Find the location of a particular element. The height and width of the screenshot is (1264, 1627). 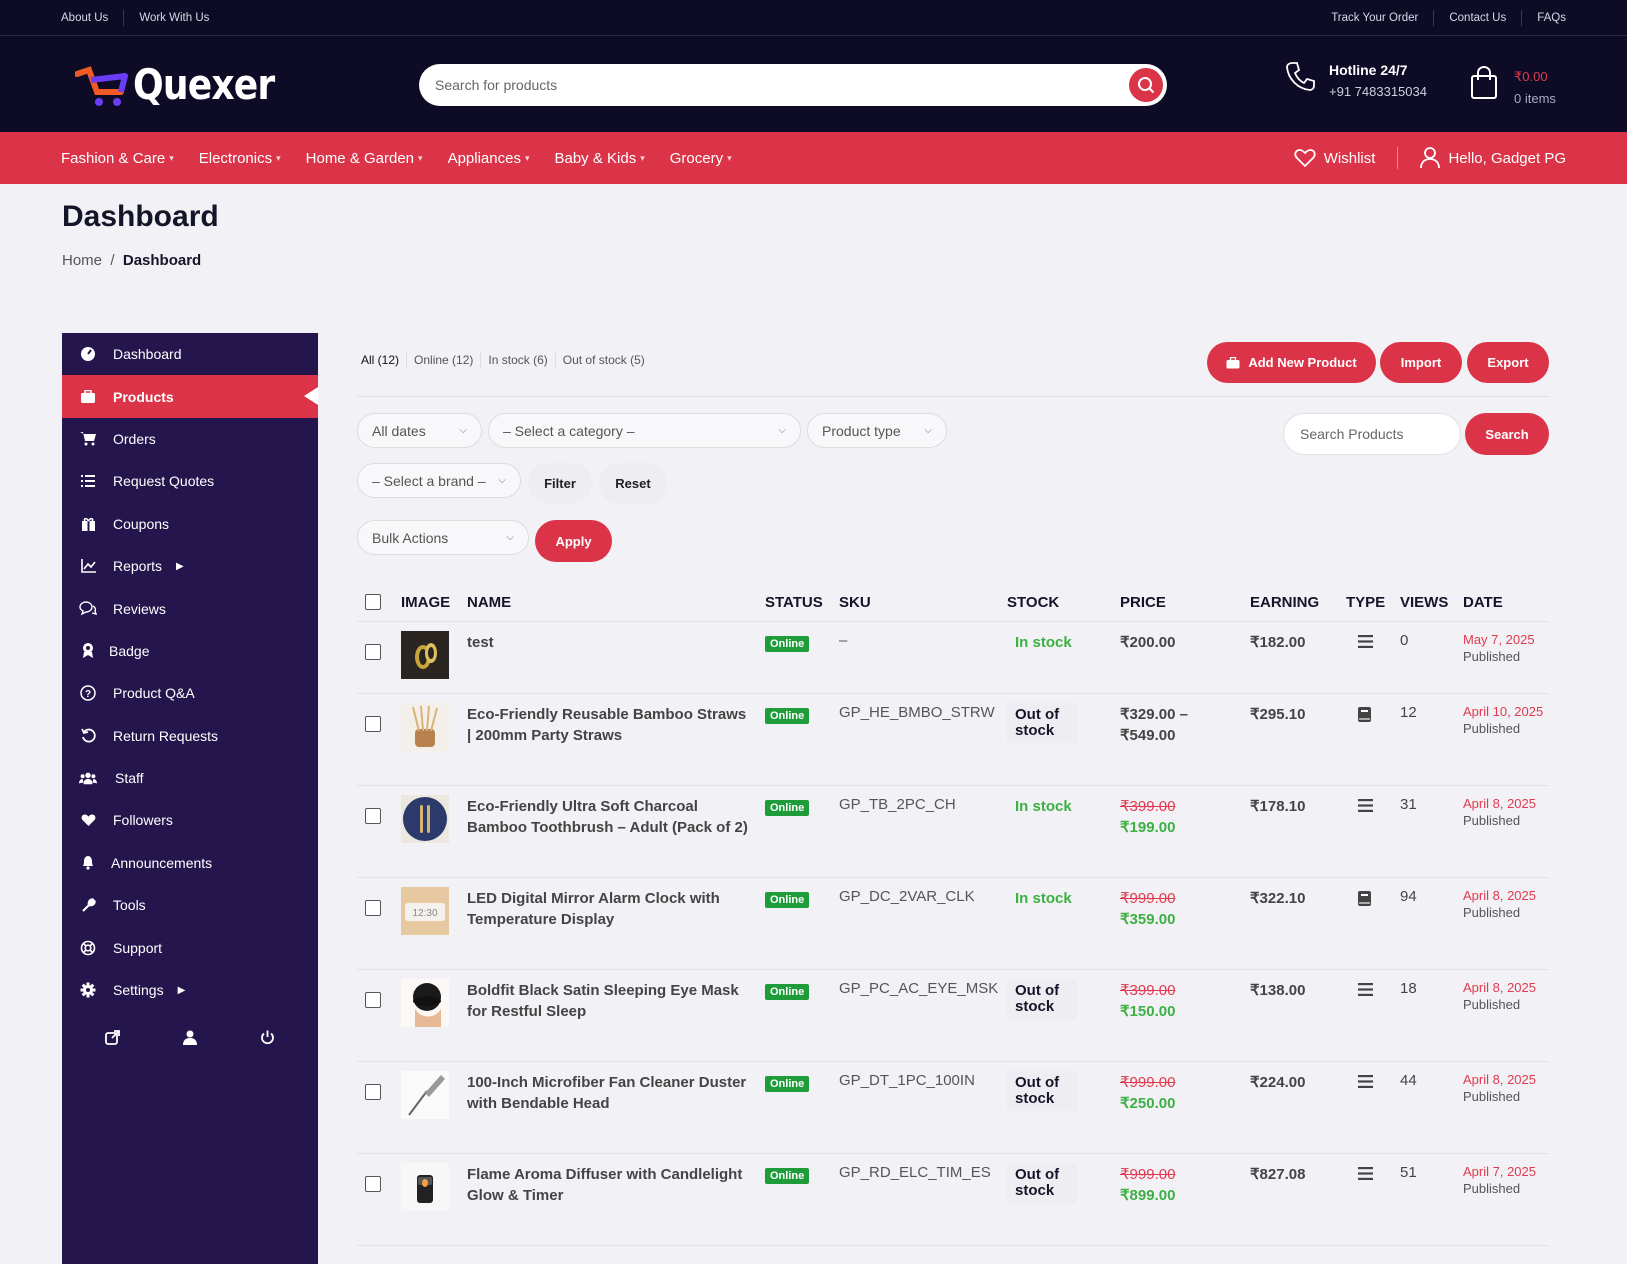

about-us-link: About Us is located at coordinates (85, 17).